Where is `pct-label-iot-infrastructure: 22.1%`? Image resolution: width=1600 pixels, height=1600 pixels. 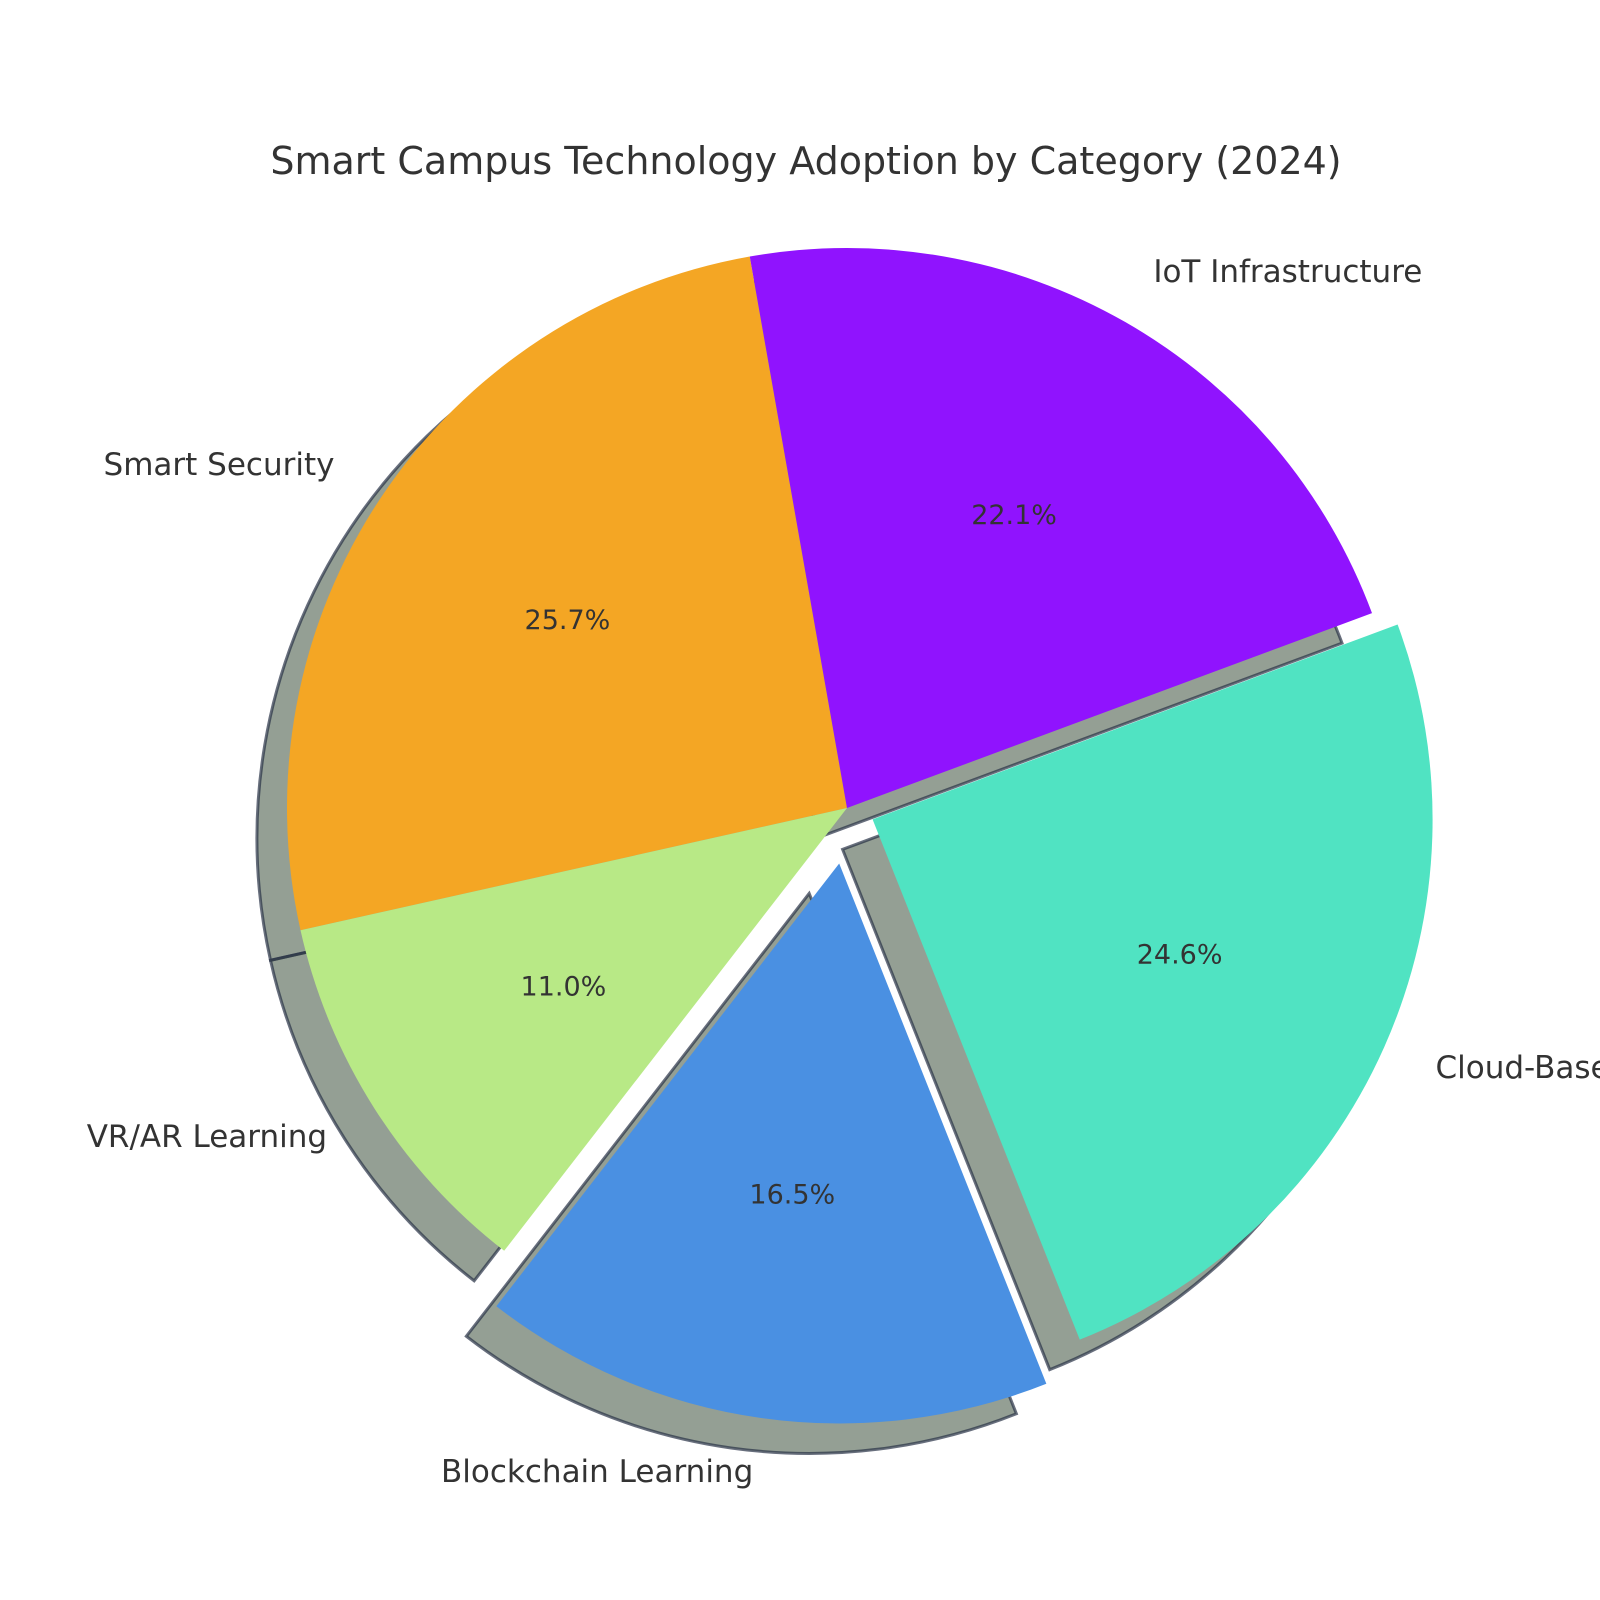
pct-label-iot-infrastructure: 22.1% is located at coordinates (1014, 515).